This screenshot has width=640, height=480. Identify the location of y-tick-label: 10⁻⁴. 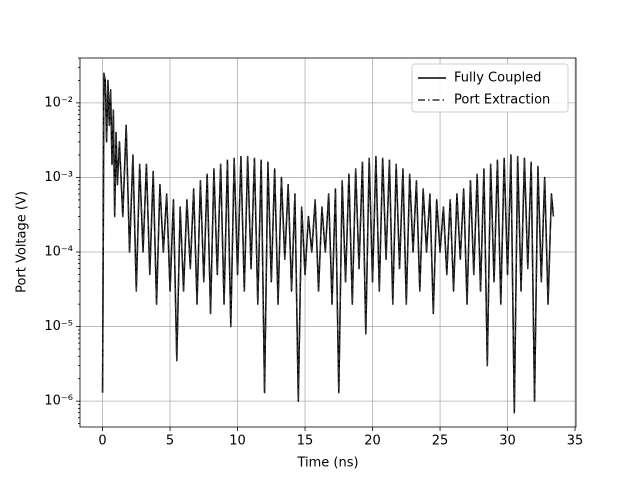
(58, 252).